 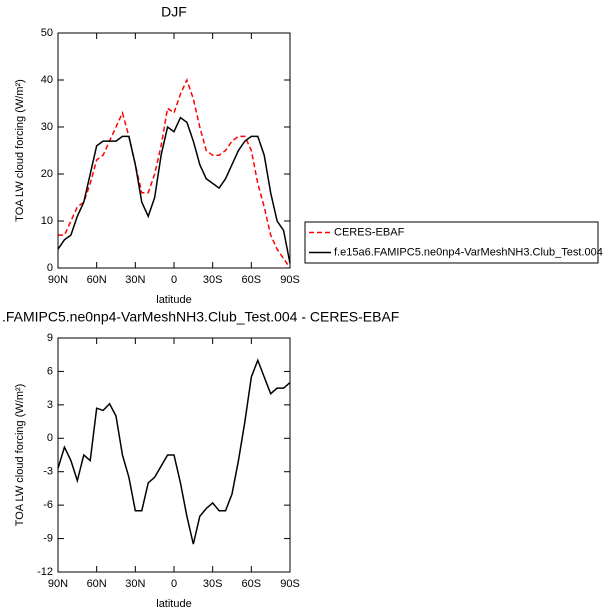 I want to click on y-tick-label: 9, so click(x=50, y=338).